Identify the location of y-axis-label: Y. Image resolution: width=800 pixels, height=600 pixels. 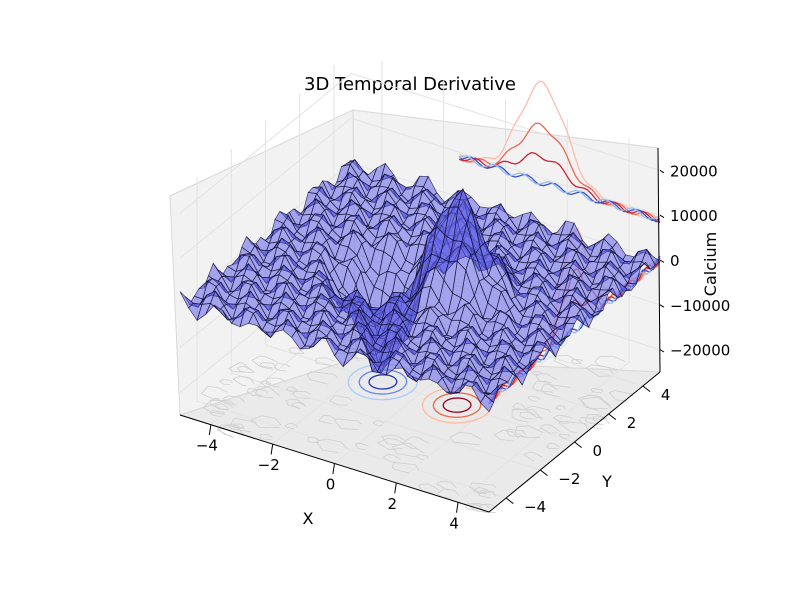
(606, 481).